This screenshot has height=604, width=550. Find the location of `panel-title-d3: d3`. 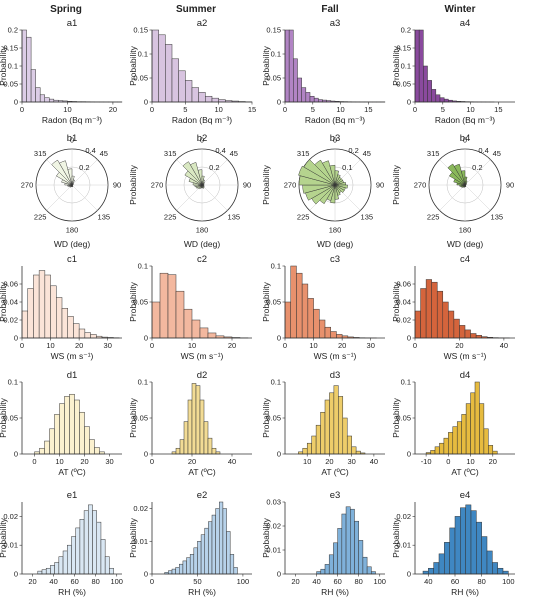

panel-title-d3: d3 is located at coordinates (335, 375).